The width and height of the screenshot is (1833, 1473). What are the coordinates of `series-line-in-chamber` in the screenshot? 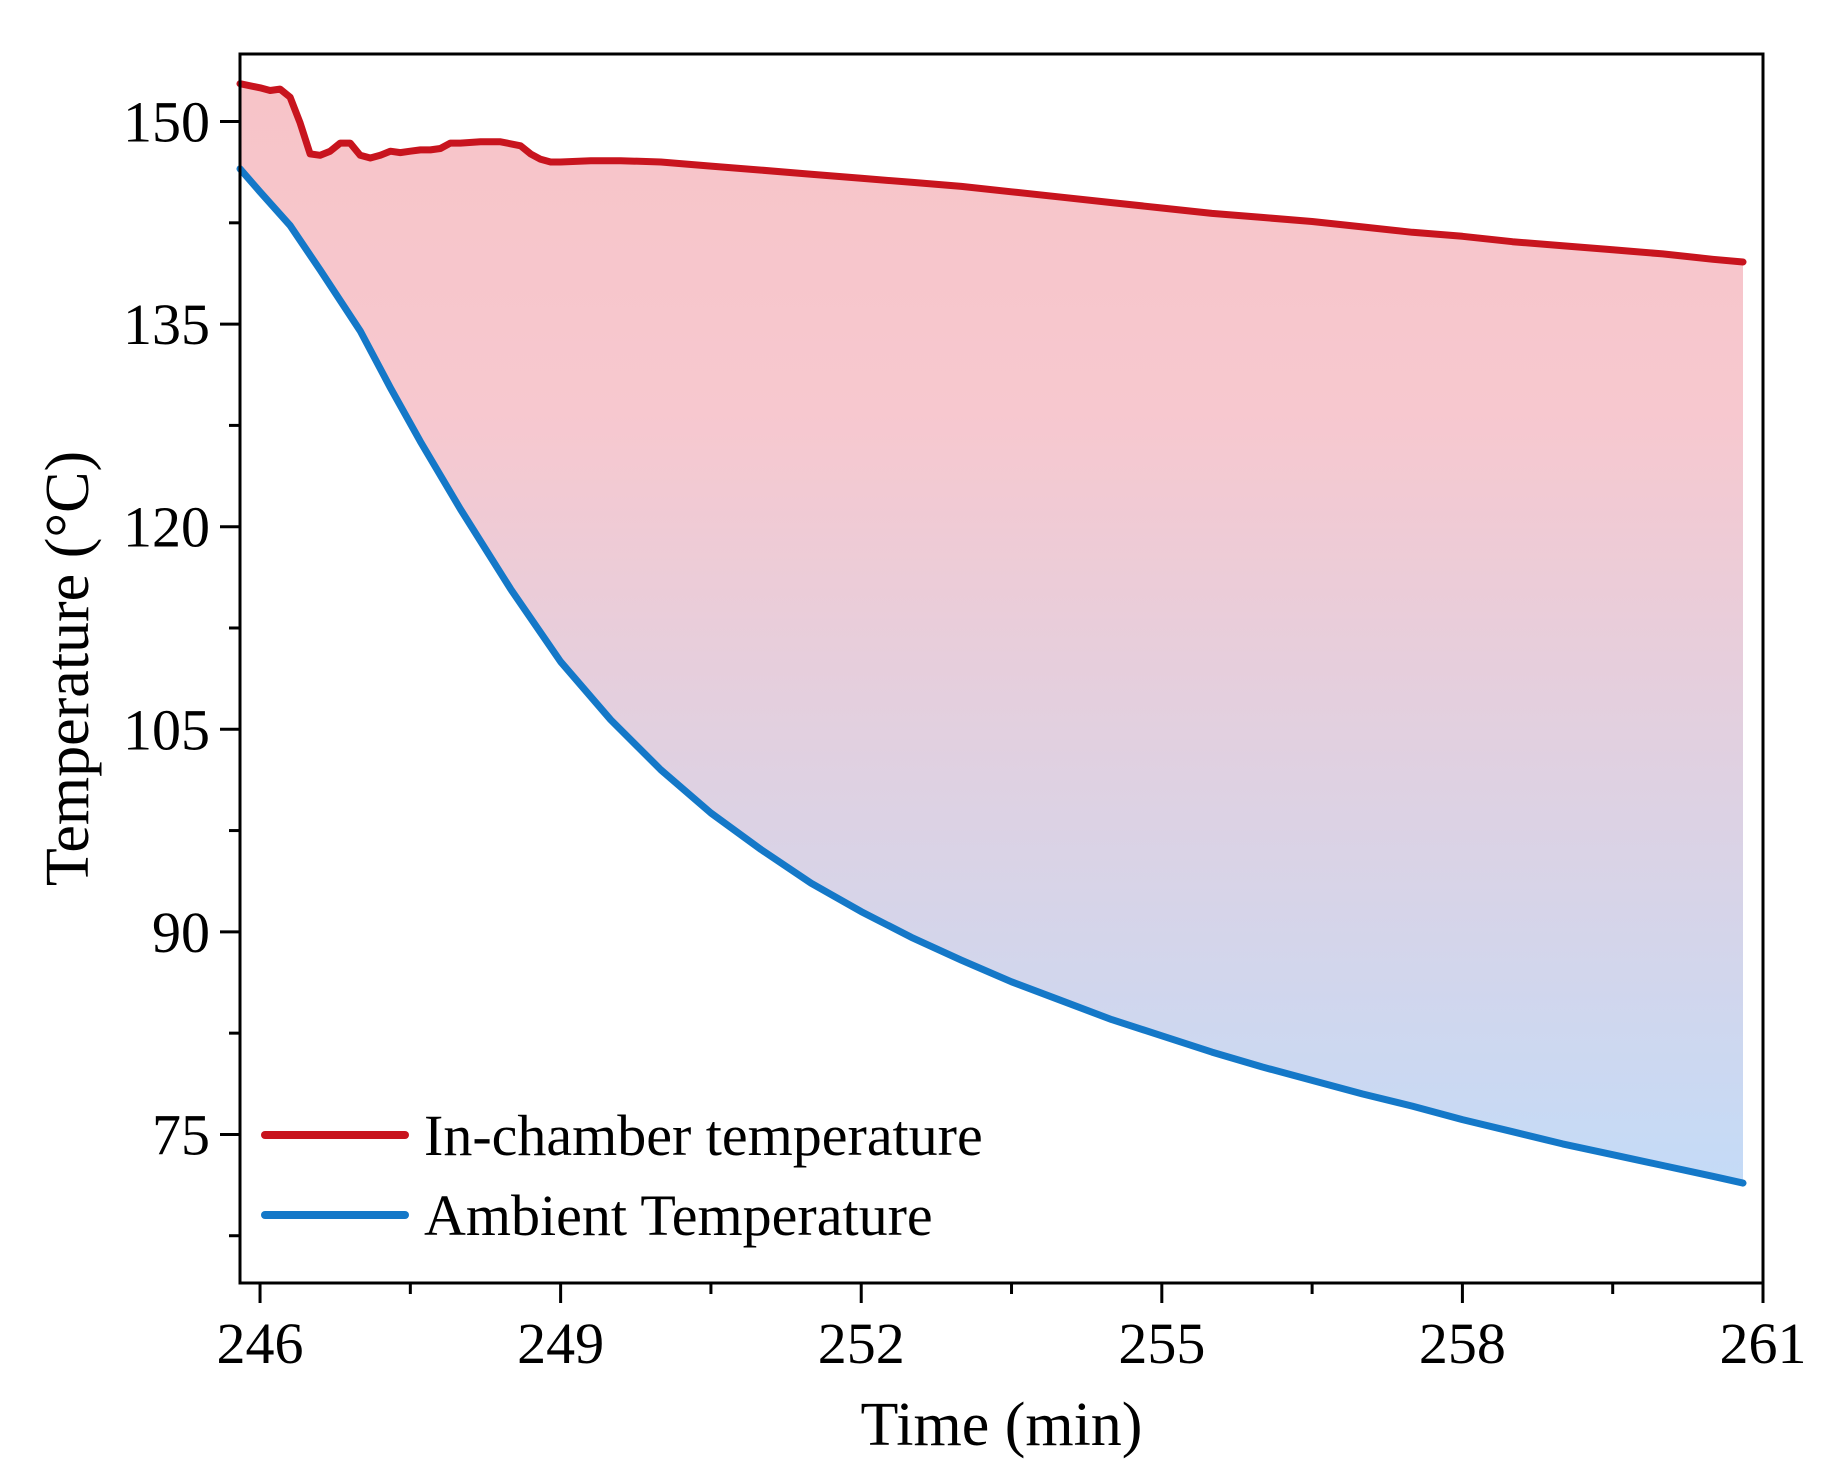 It's located at (991, 173).